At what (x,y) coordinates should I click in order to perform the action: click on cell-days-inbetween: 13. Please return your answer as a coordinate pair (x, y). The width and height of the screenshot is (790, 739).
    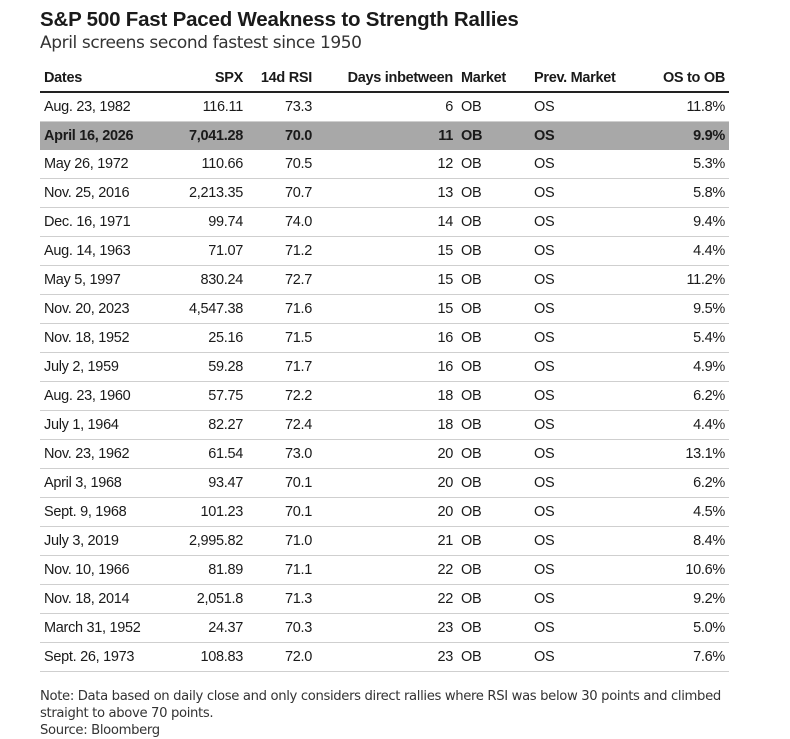
    Looking at the image, I should click on (386, 193).